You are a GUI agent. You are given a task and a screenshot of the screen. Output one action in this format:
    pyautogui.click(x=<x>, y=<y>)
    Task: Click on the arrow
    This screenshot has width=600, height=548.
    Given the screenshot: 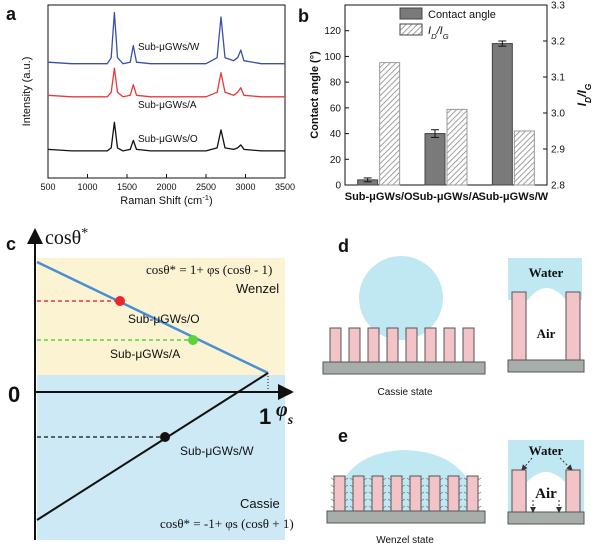 What is the action you would take?
    pyautogui.click(x=527, y=464)
    